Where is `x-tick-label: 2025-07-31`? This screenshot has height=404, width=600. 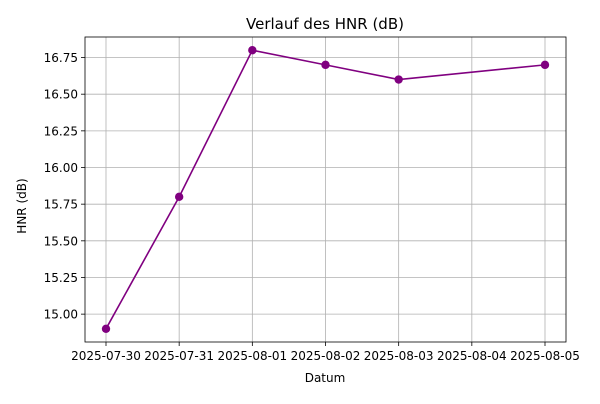
x-tick-label: 2025-07-31 is located at coordinates (179, 356).